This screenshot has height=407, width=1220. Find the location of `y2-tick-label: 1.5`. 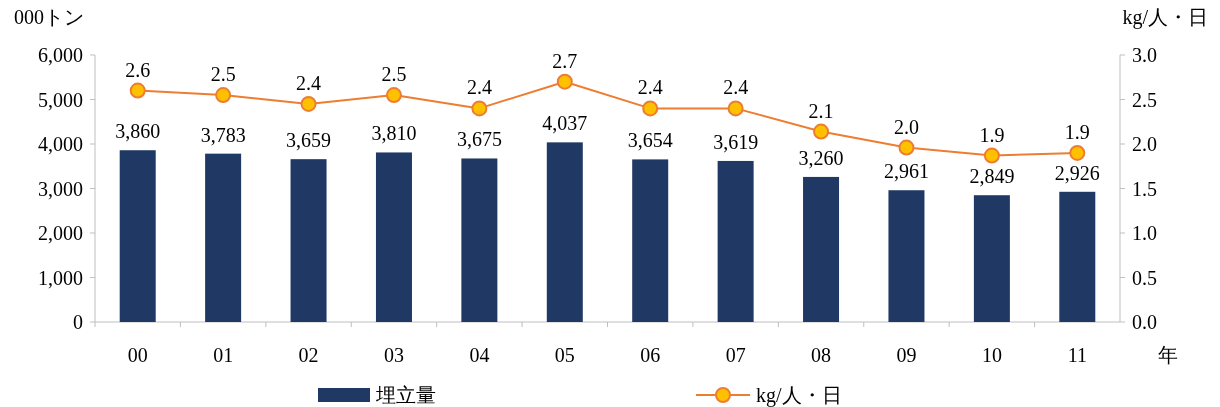

y2-tick-label: 1.5 is located at coordinates (1144, 188).